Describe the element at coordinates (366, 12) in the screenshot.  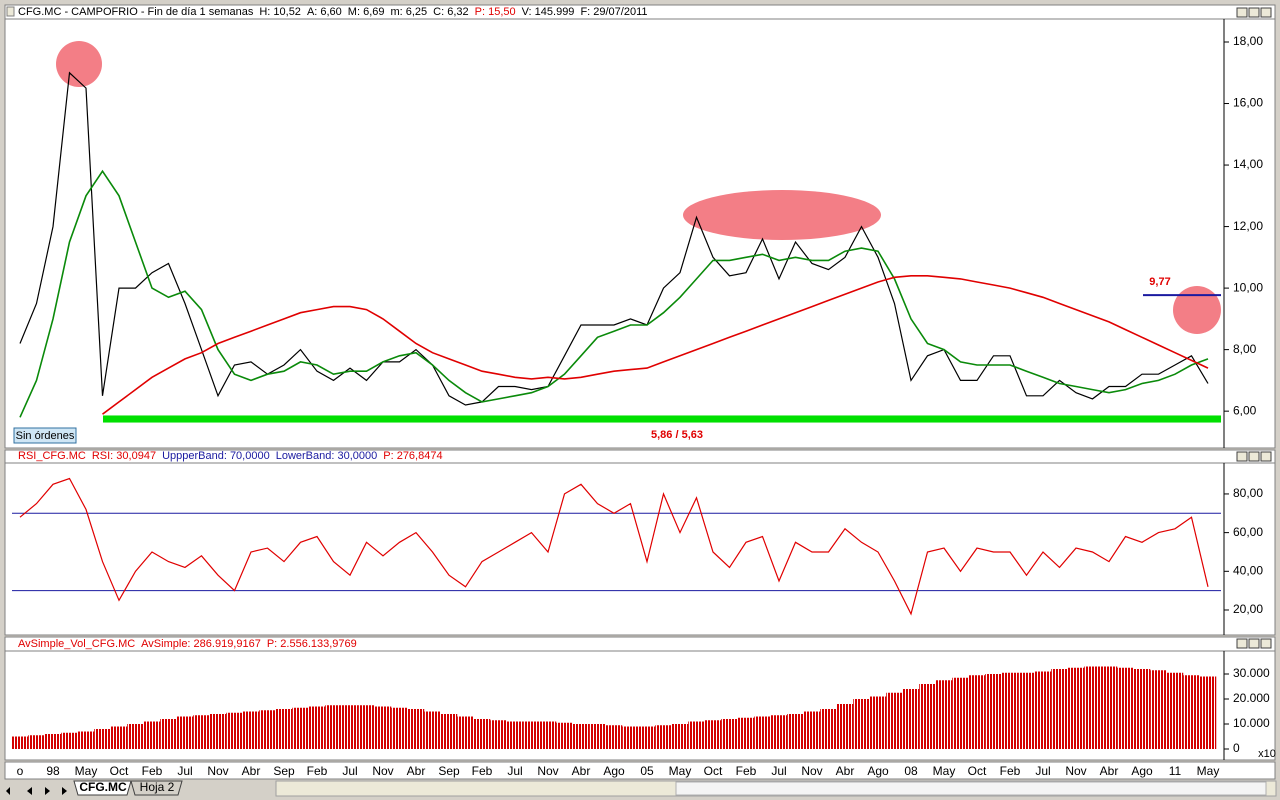
I see `stat: M: 6,69` at that location.